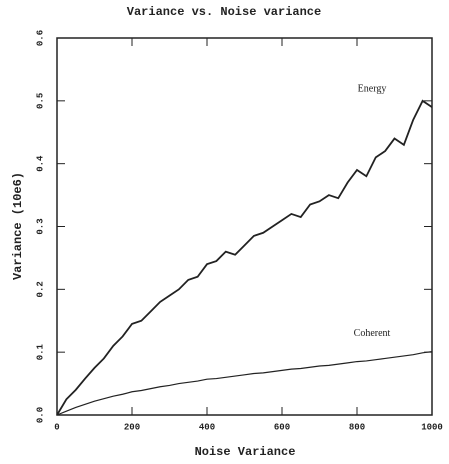  What do you see at coordinates (40, 415) in the screenshot?
I see `y-tick-label: 0.0` at bounding box center [40, 415].